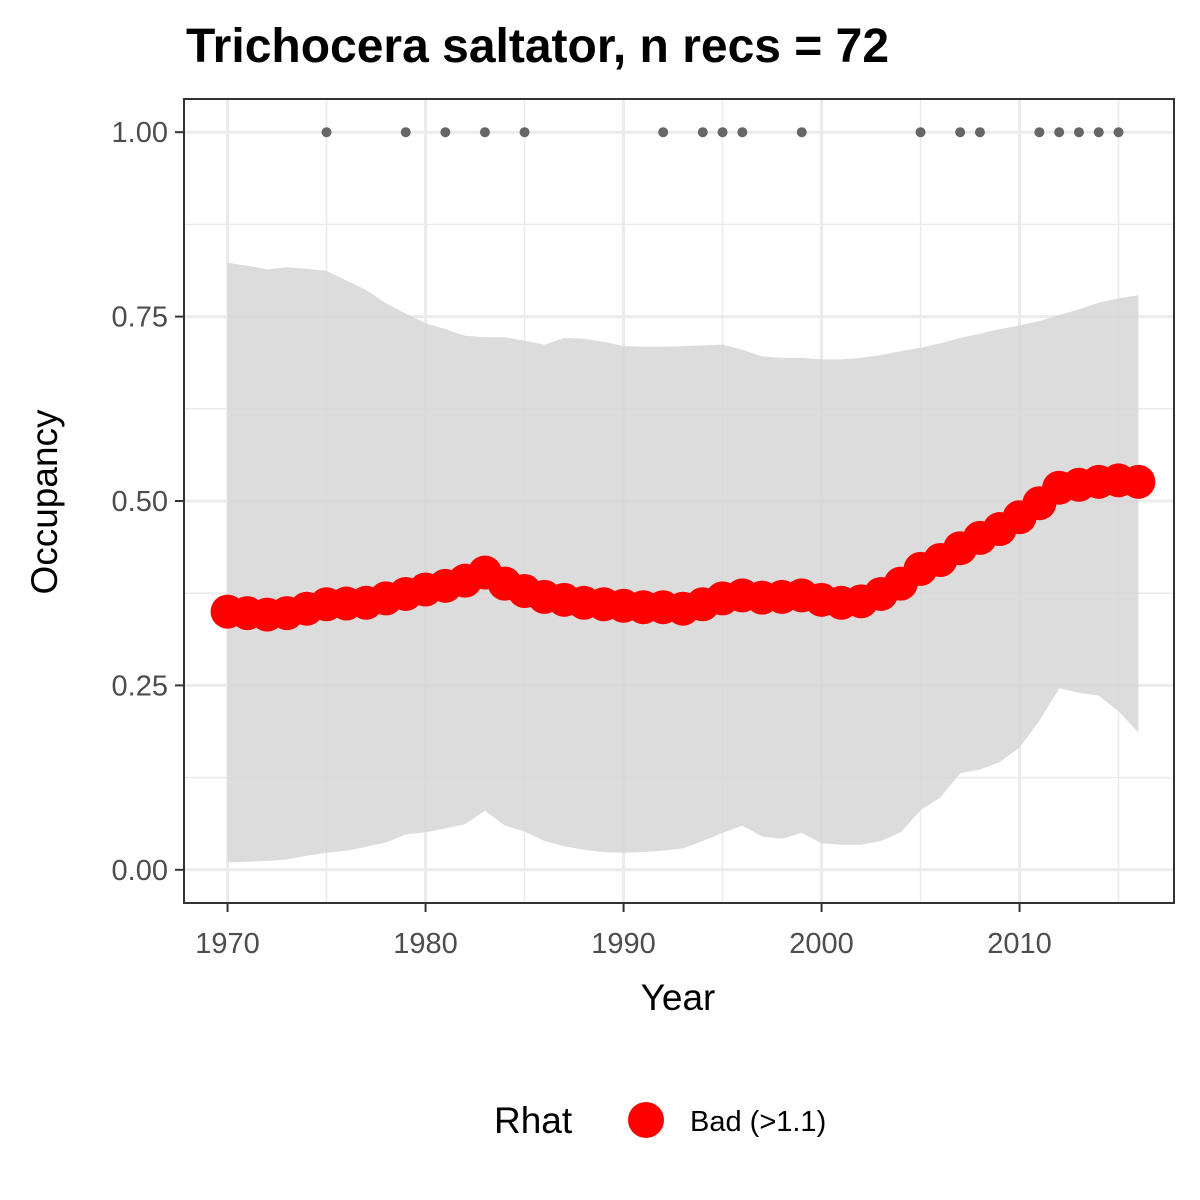 This screenshot has width=1200, height=1200. I want to click on legend: Rhat Bad (>1.1), so click(660, 1120).